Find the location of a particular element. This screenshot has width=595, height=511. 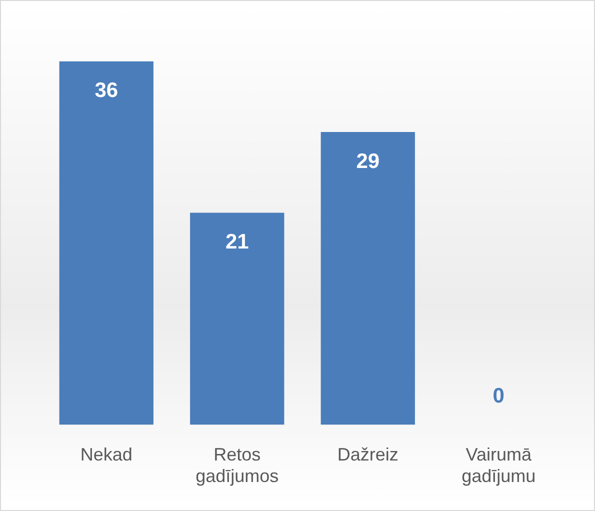

data-label: 29 is located at coordinates (368, 161).